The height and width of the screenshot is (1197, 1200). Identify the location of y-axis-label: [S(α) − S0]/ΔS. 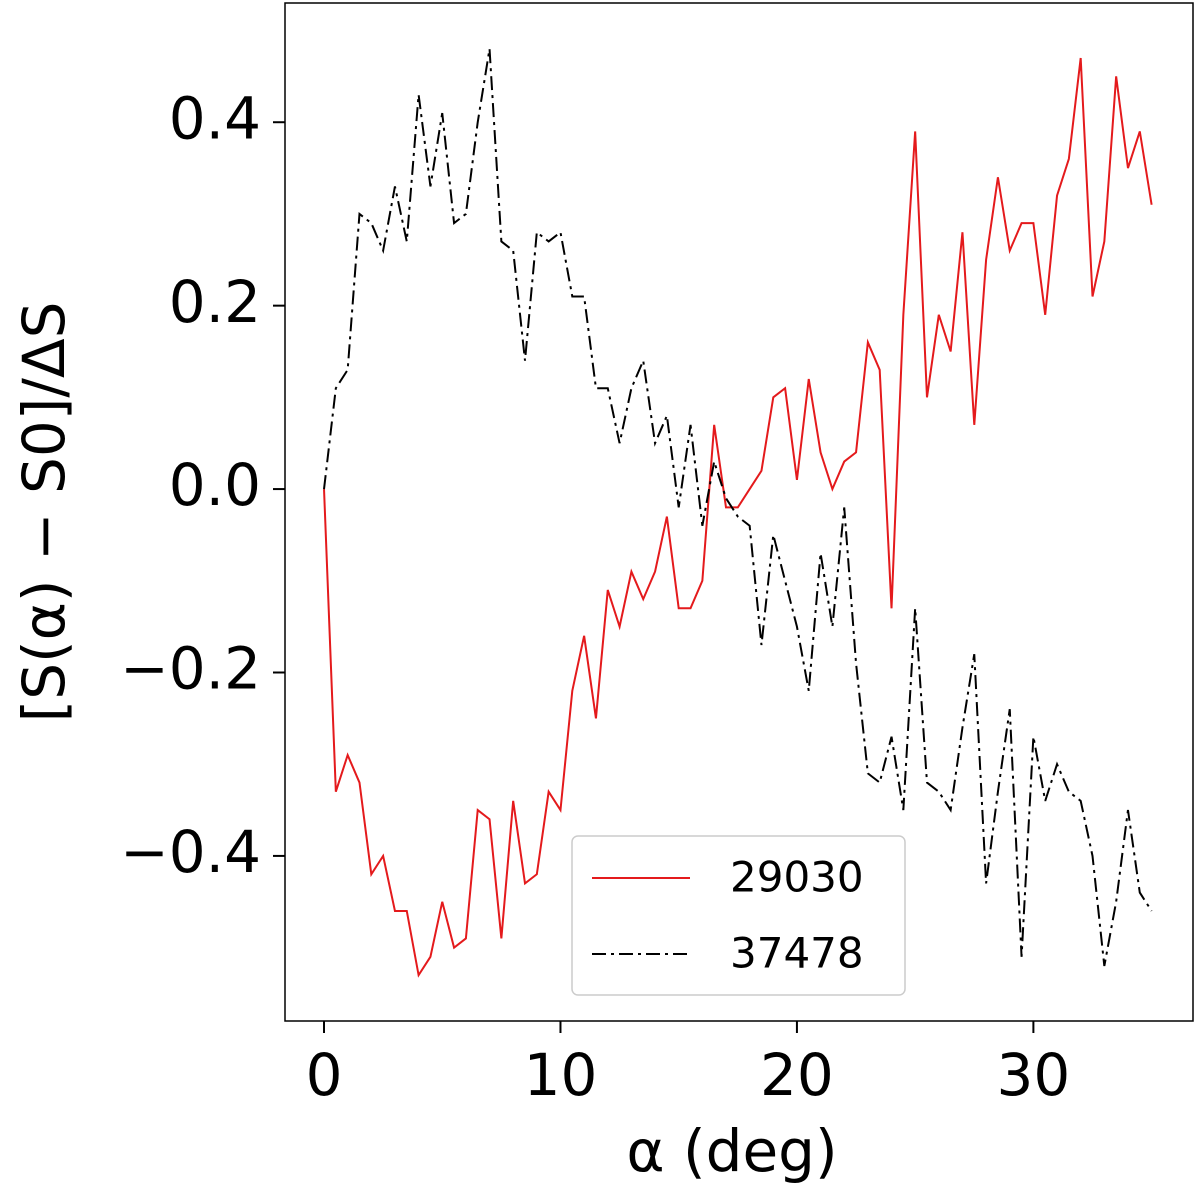
(44, 512).